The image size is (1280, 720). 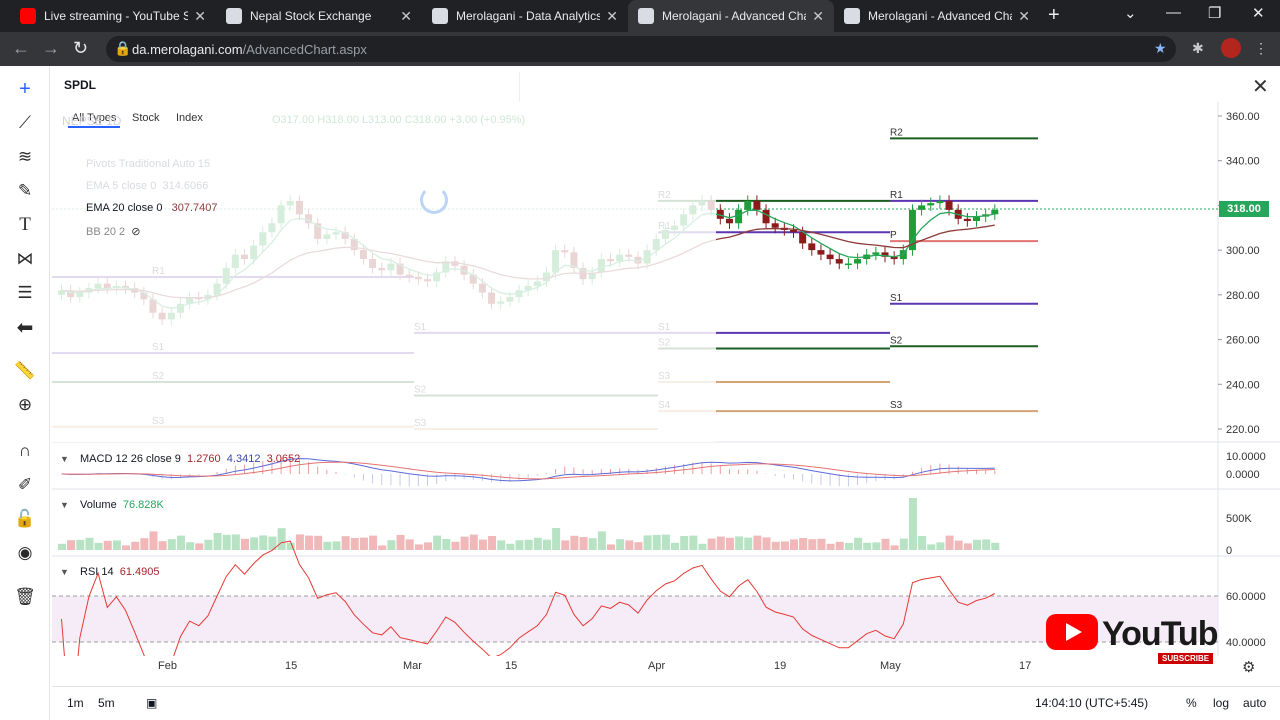 I want to click on range-5m-button: 5m, so click(x=106, y=703).